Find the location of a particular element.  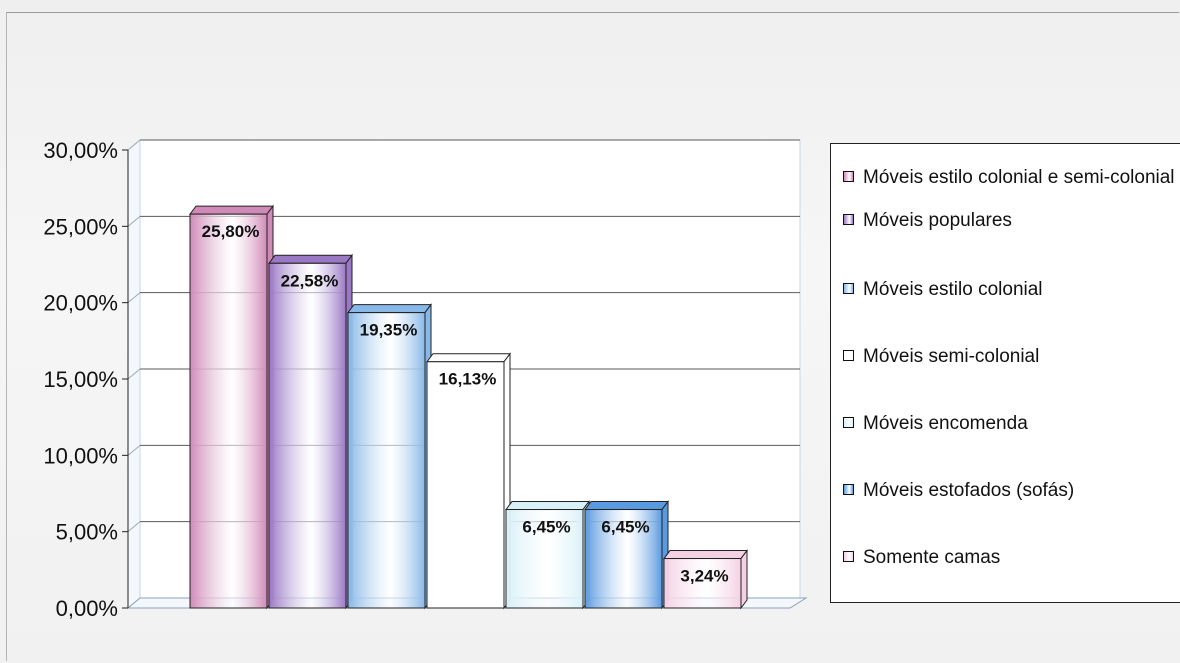

y-tick-label: 0,00% is located at coordinates (87, 608).